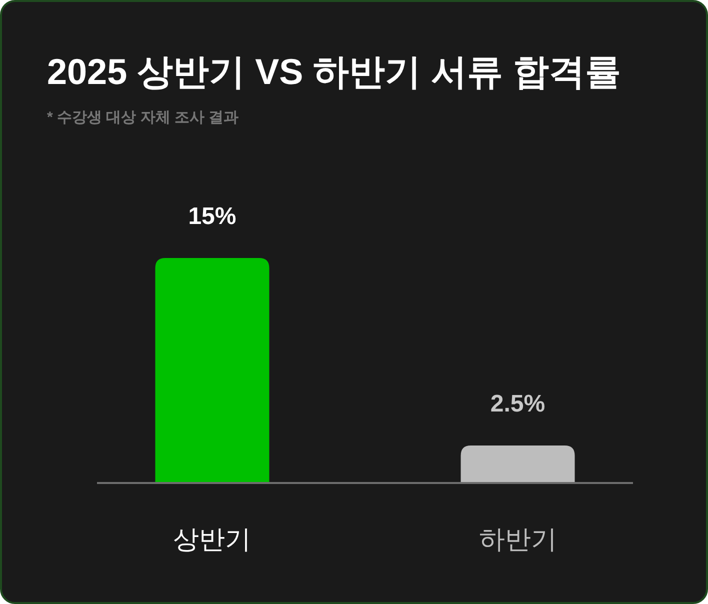 The height and width of the screenshot is (604, 708). Describe the element at coordinates (517, 539) in the screenshot. I see `x-tick-label: 하반기` at that location.